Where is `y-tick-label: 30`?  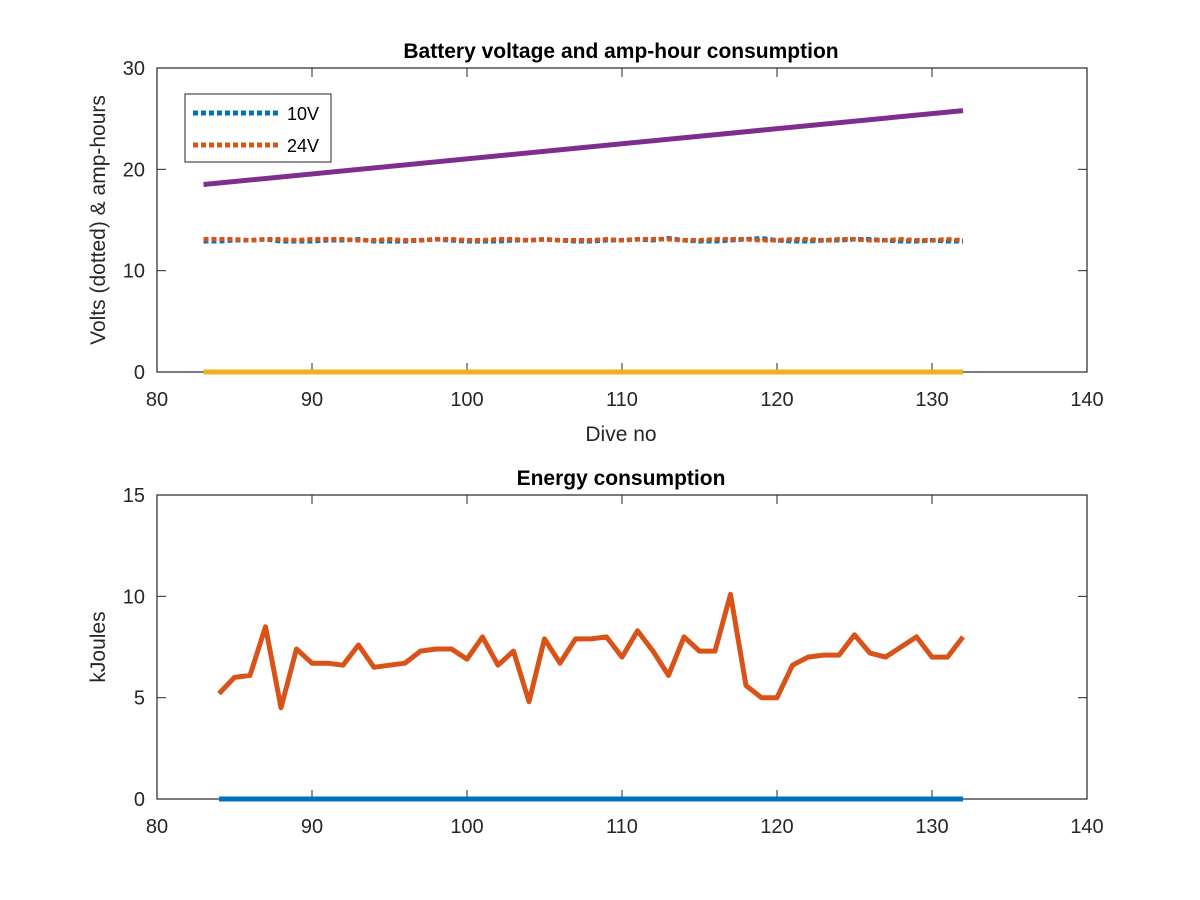
y-tick-label: 30 is located at coordinates (134, 69).